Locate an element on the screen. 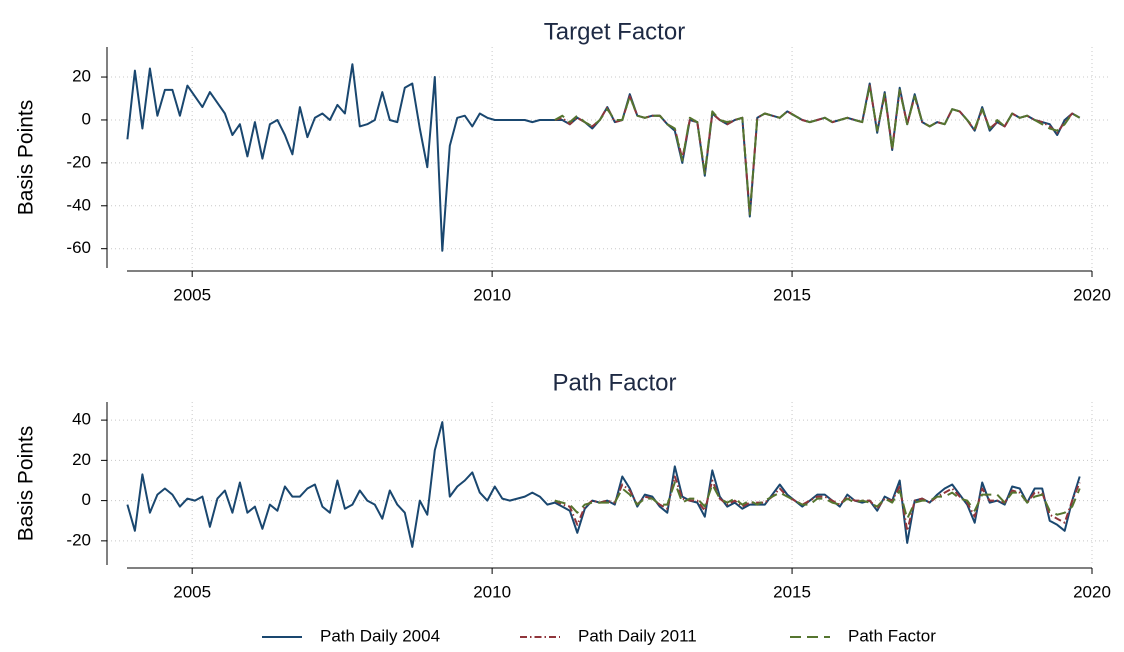 The height and width of the screenshot is (652, 1124). y-tick-label: 40 is located at coordinates (81, 419).